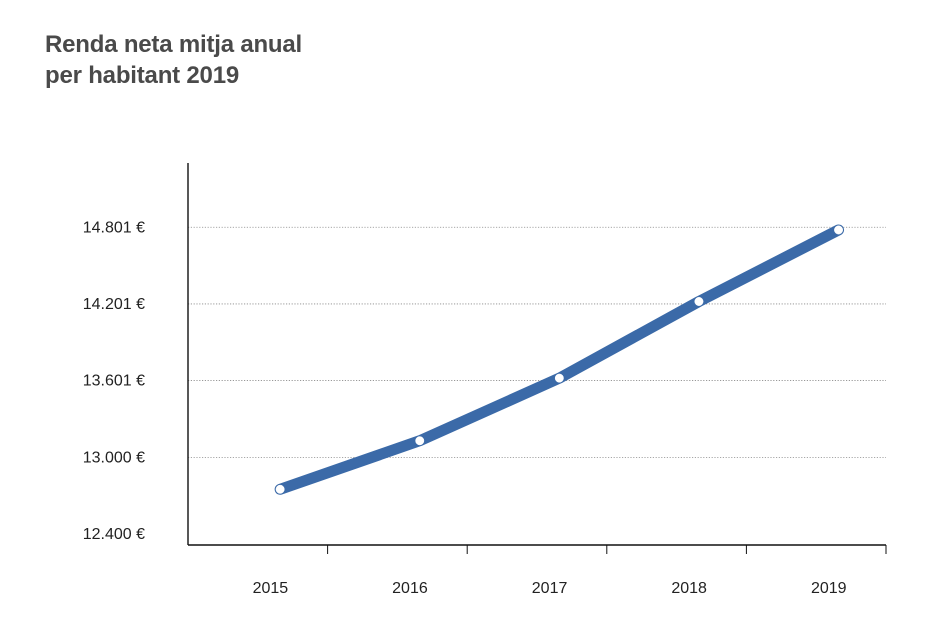 This screenshot has height=634, width=950. What do you see at coordinates (271, 588) in the screenshot?
I see `x-tick-label: 2015` at bounding box center [271, 588].